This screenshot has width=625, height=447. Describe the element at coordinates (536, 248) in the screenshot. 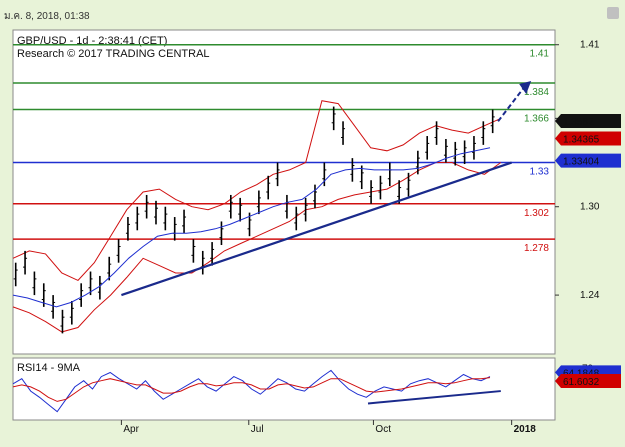

I see `level-label-5: 1.278` at that location.